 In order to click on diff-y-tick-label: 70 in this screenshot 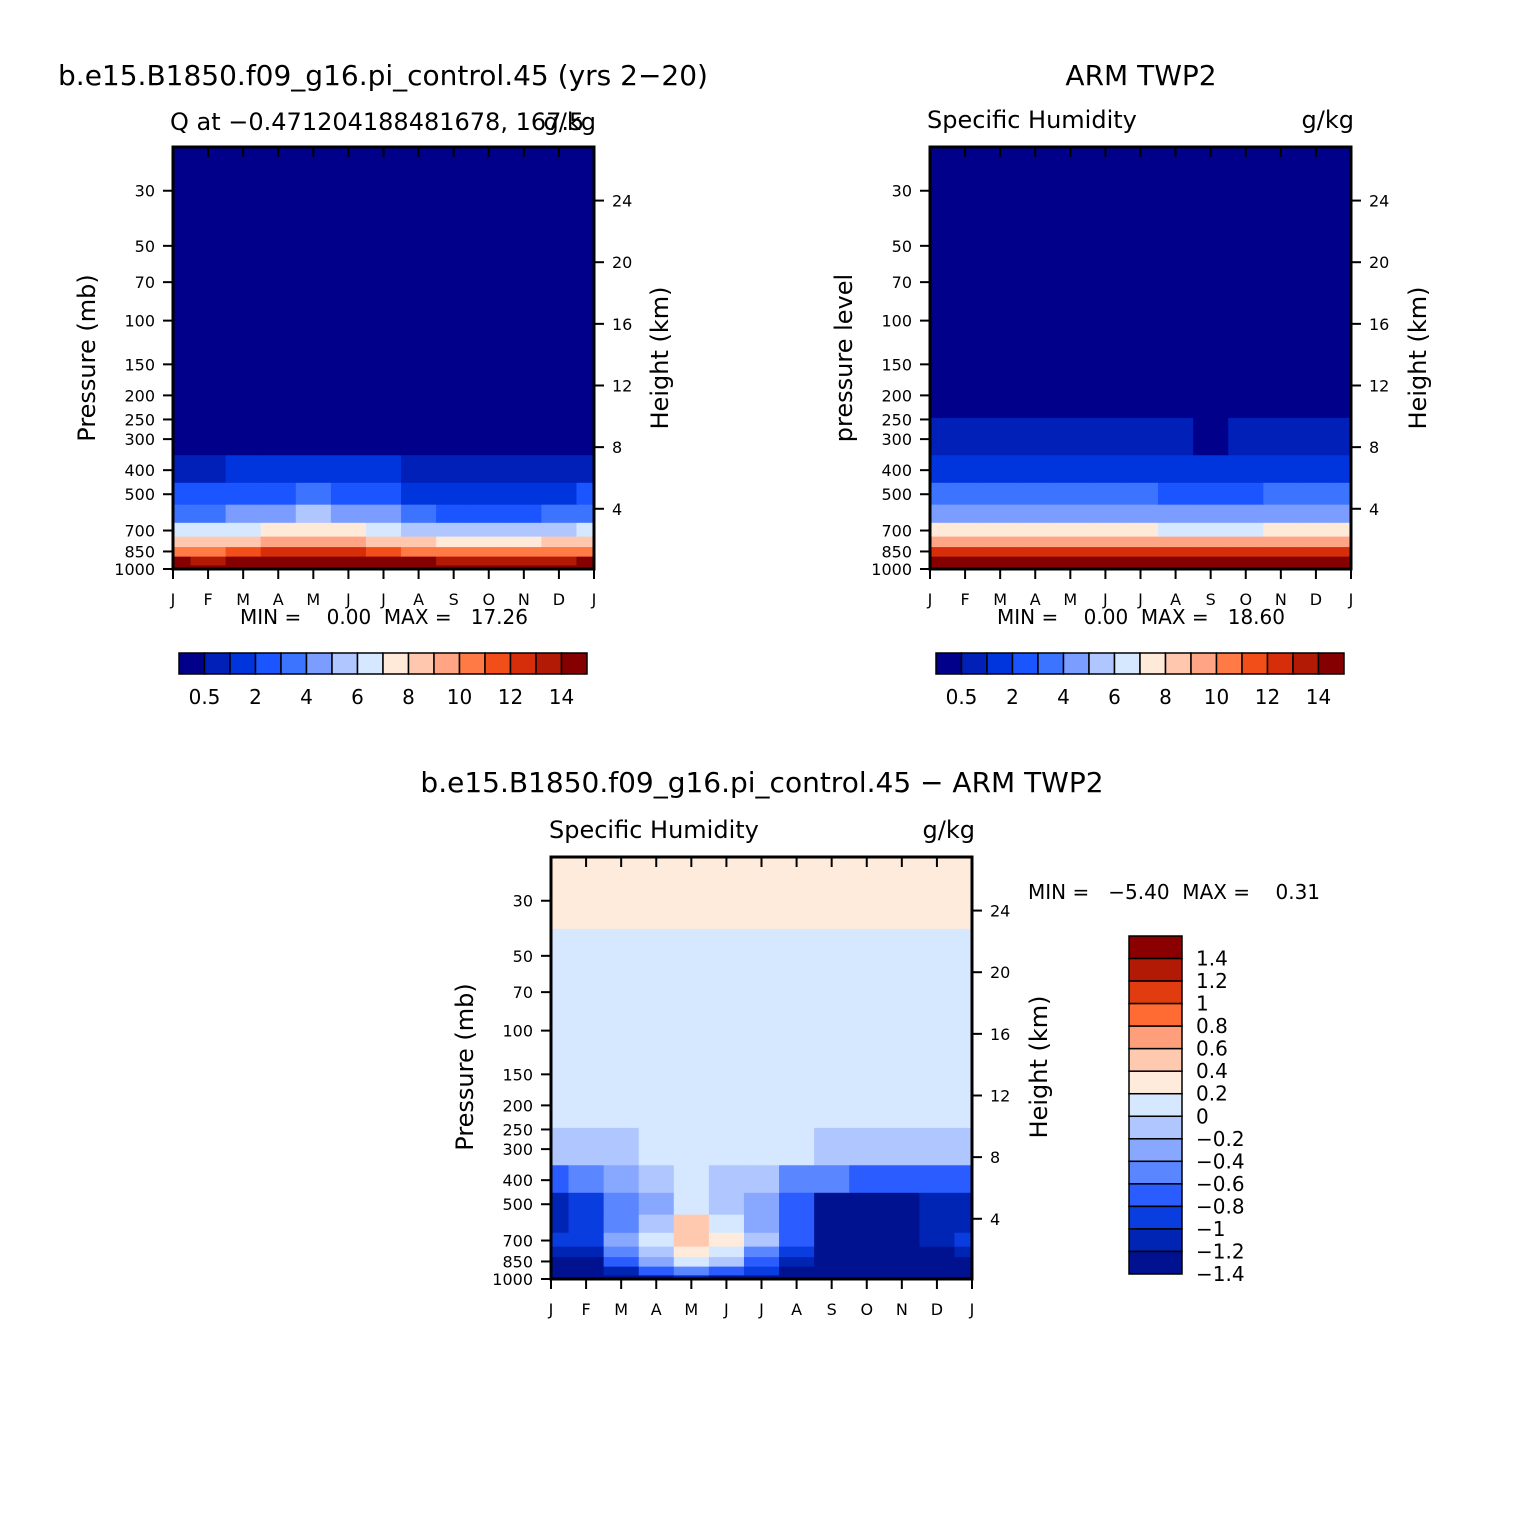, I will do `click(523, 992)`.